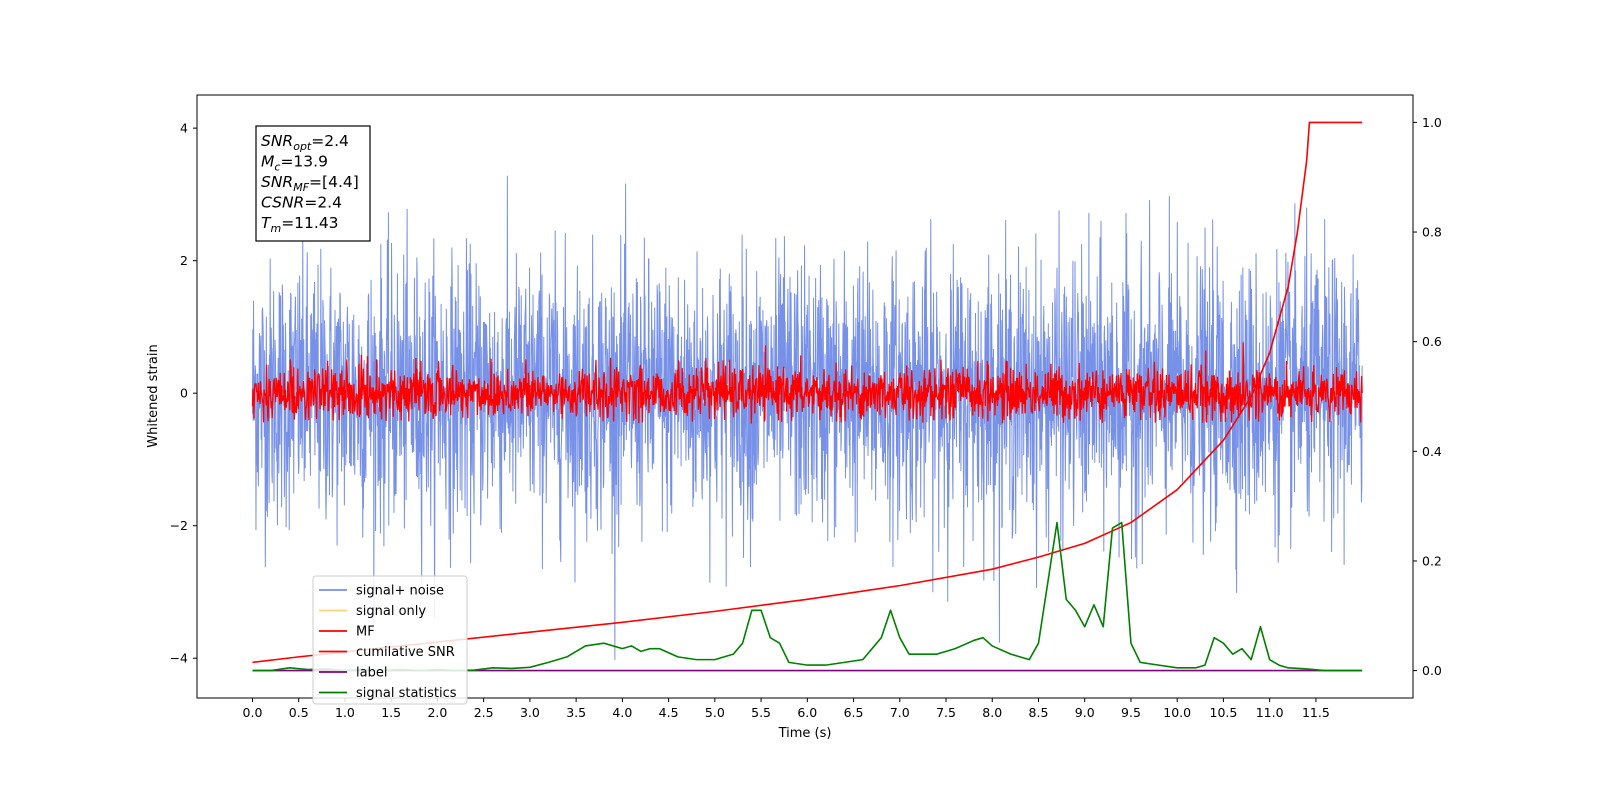 The image size is (1600, 800). I want to click on legend-label: signal statistics, so click(406, 693).